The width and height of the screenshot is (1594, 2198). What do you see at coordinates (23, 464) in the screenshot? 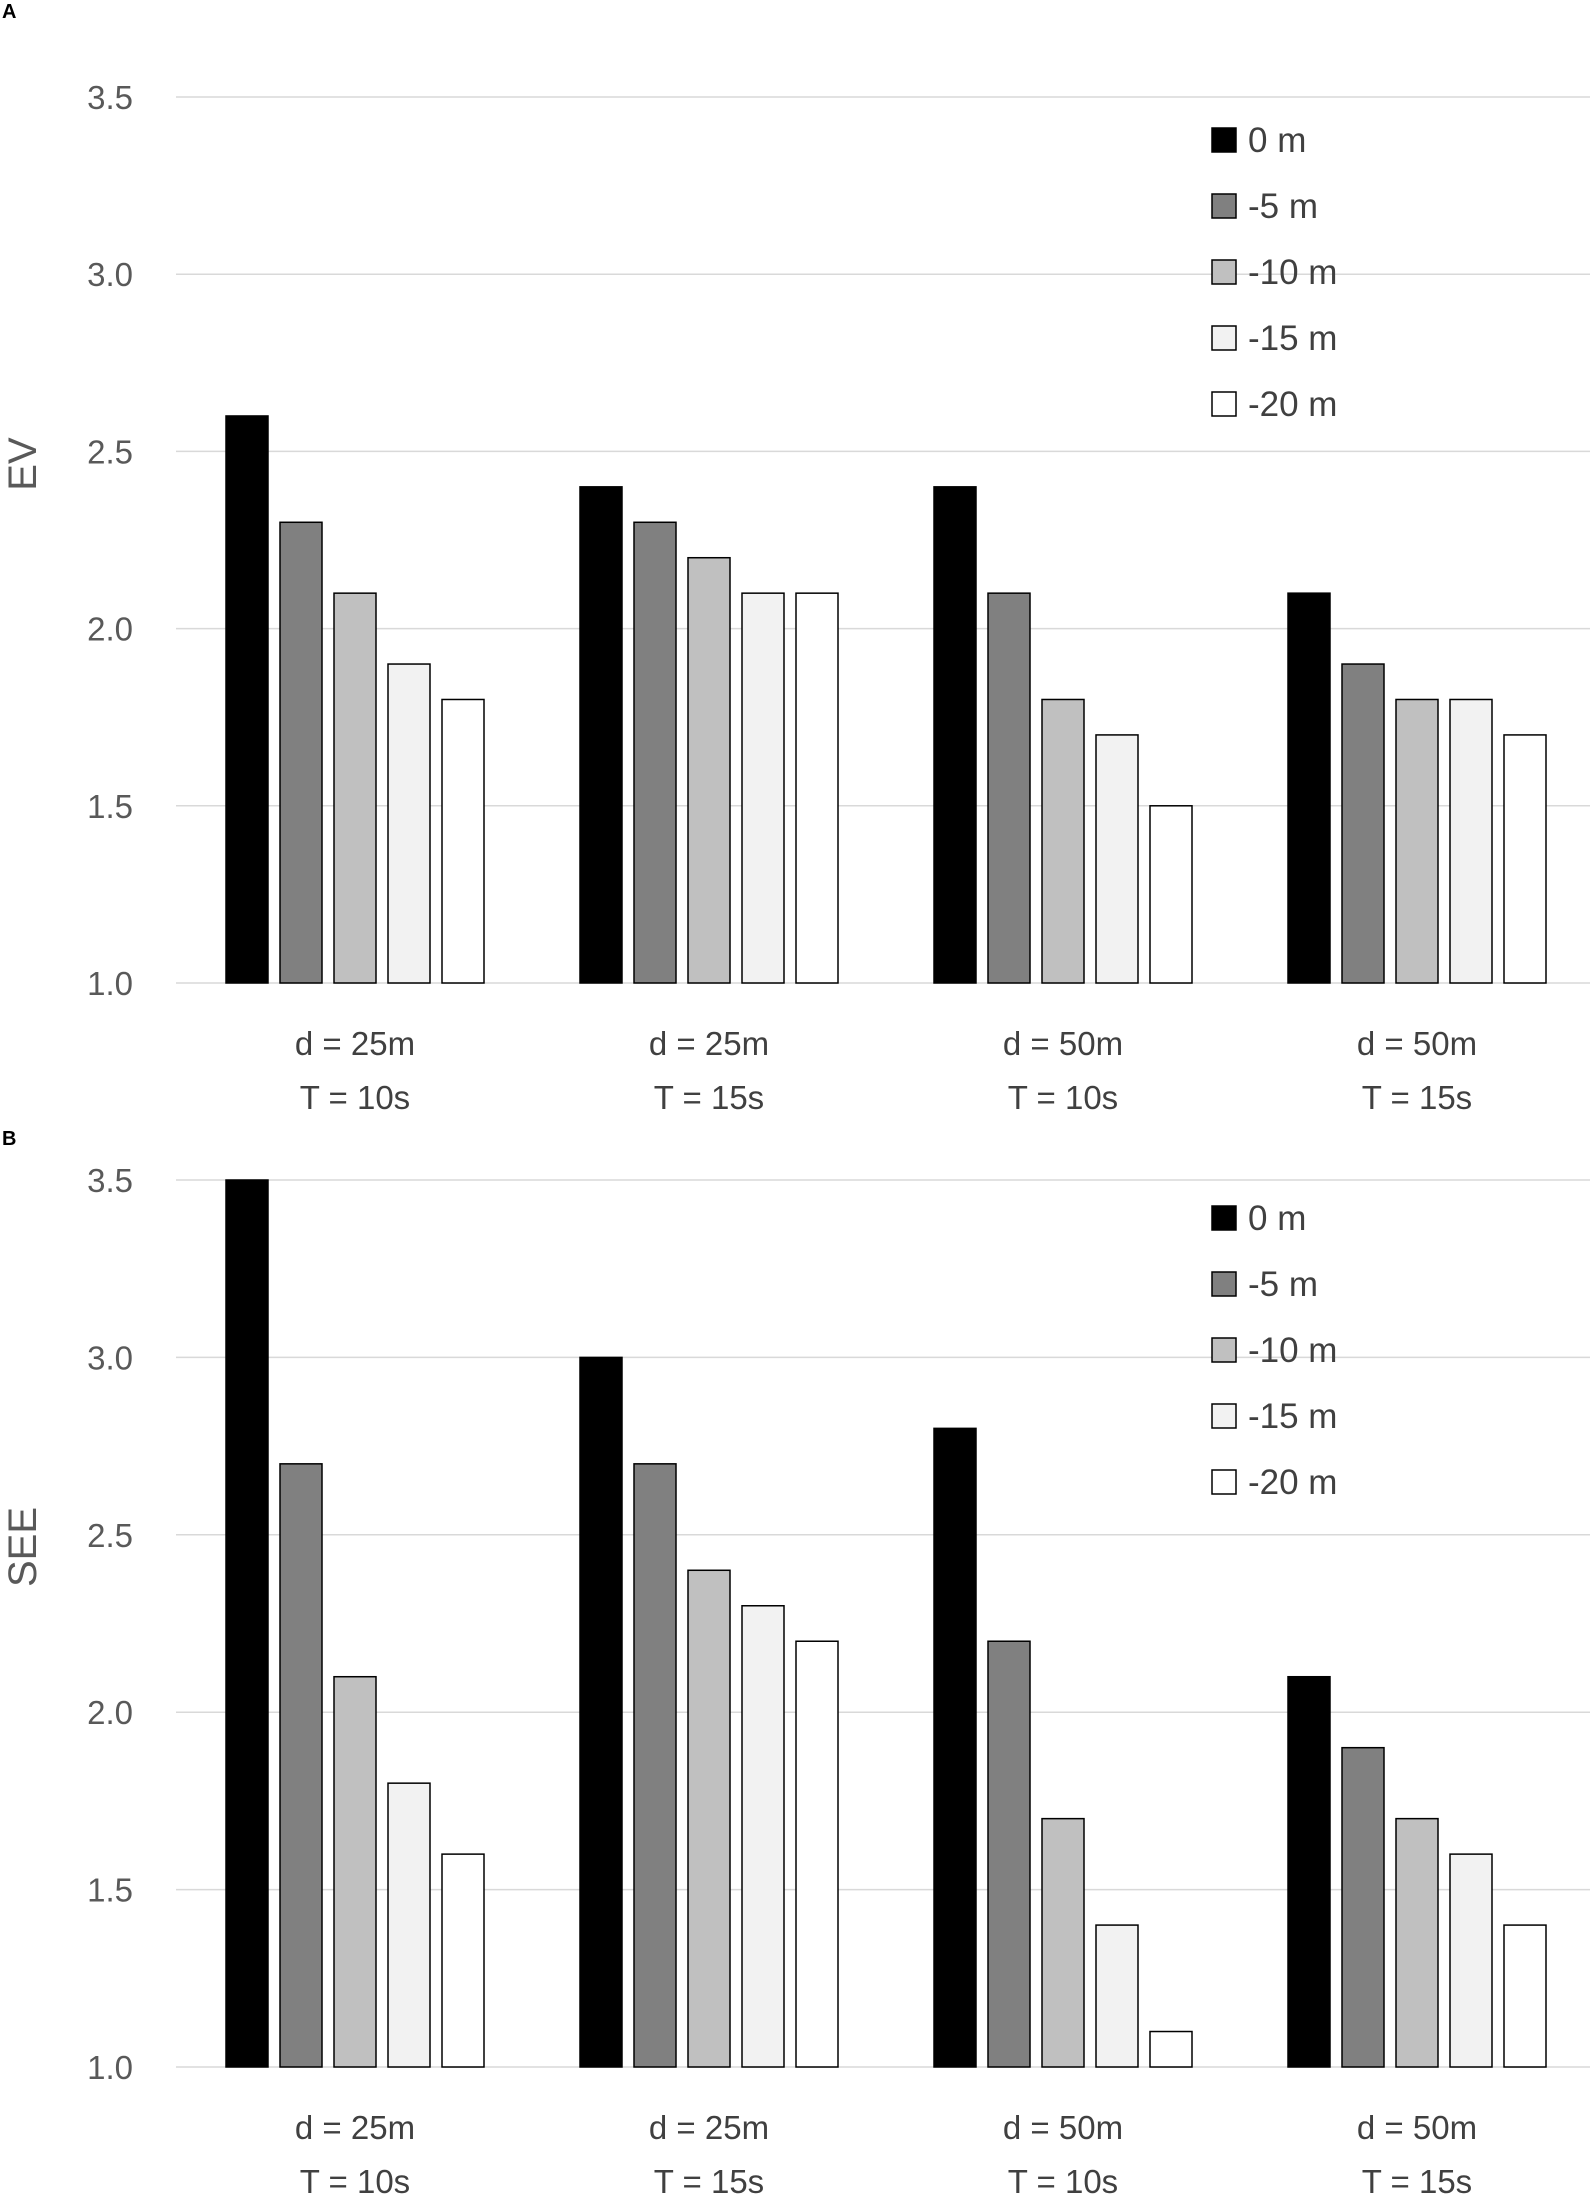
I see `y-axis-label: EV` at bounding box center [23, 464].